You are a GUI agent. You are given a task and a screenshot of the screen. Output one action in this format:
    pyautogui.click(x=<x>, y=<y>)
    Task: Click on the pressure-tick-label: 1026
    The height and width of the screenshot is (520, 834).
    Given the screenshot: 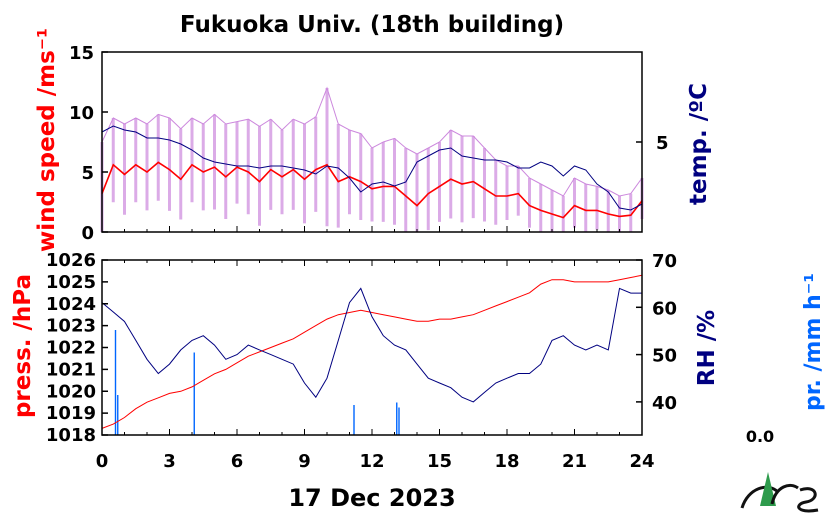 What is the action you would take?
    pyautogui.click(x=71, y=260)
    